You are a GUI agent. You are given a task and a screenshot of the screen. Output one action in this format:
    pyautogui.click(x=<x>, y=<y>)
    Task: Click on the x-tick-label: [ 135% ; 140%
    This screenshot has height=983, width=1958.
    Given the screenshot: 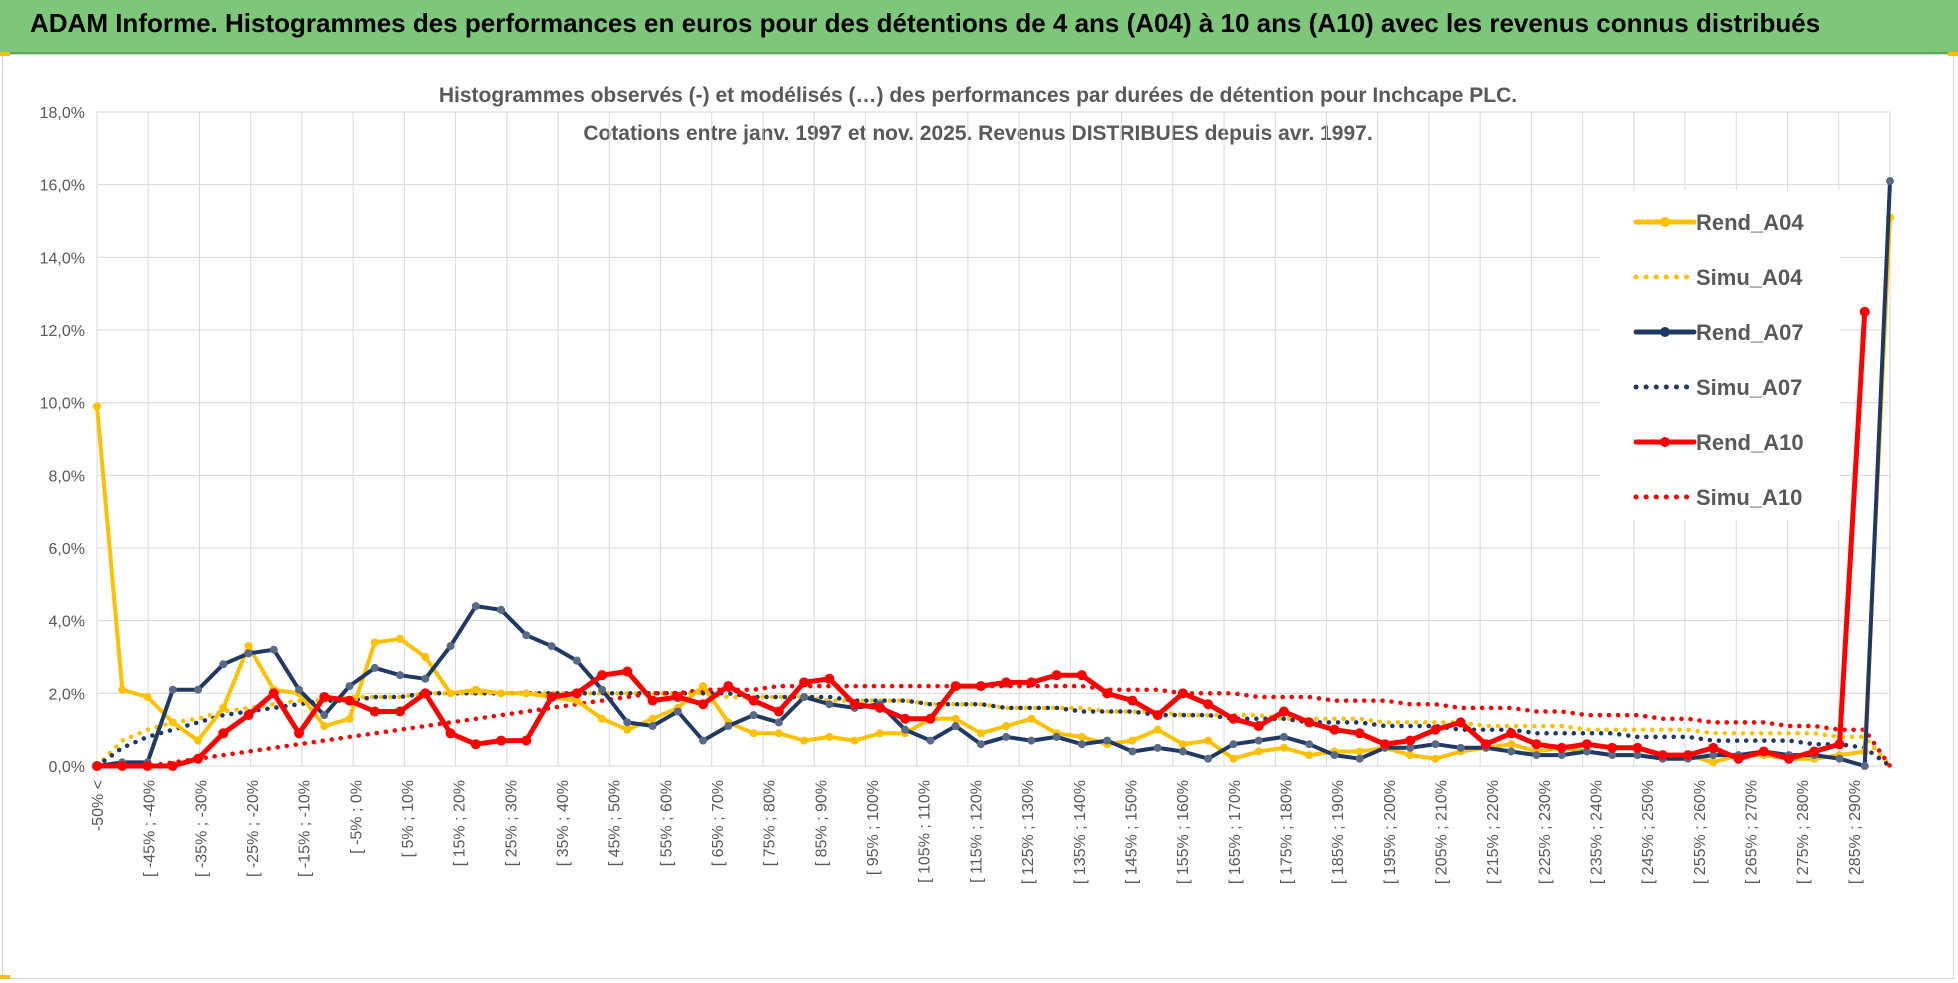 What is the action you would take?
    pyautogui.click(x=1080, y=832)
    